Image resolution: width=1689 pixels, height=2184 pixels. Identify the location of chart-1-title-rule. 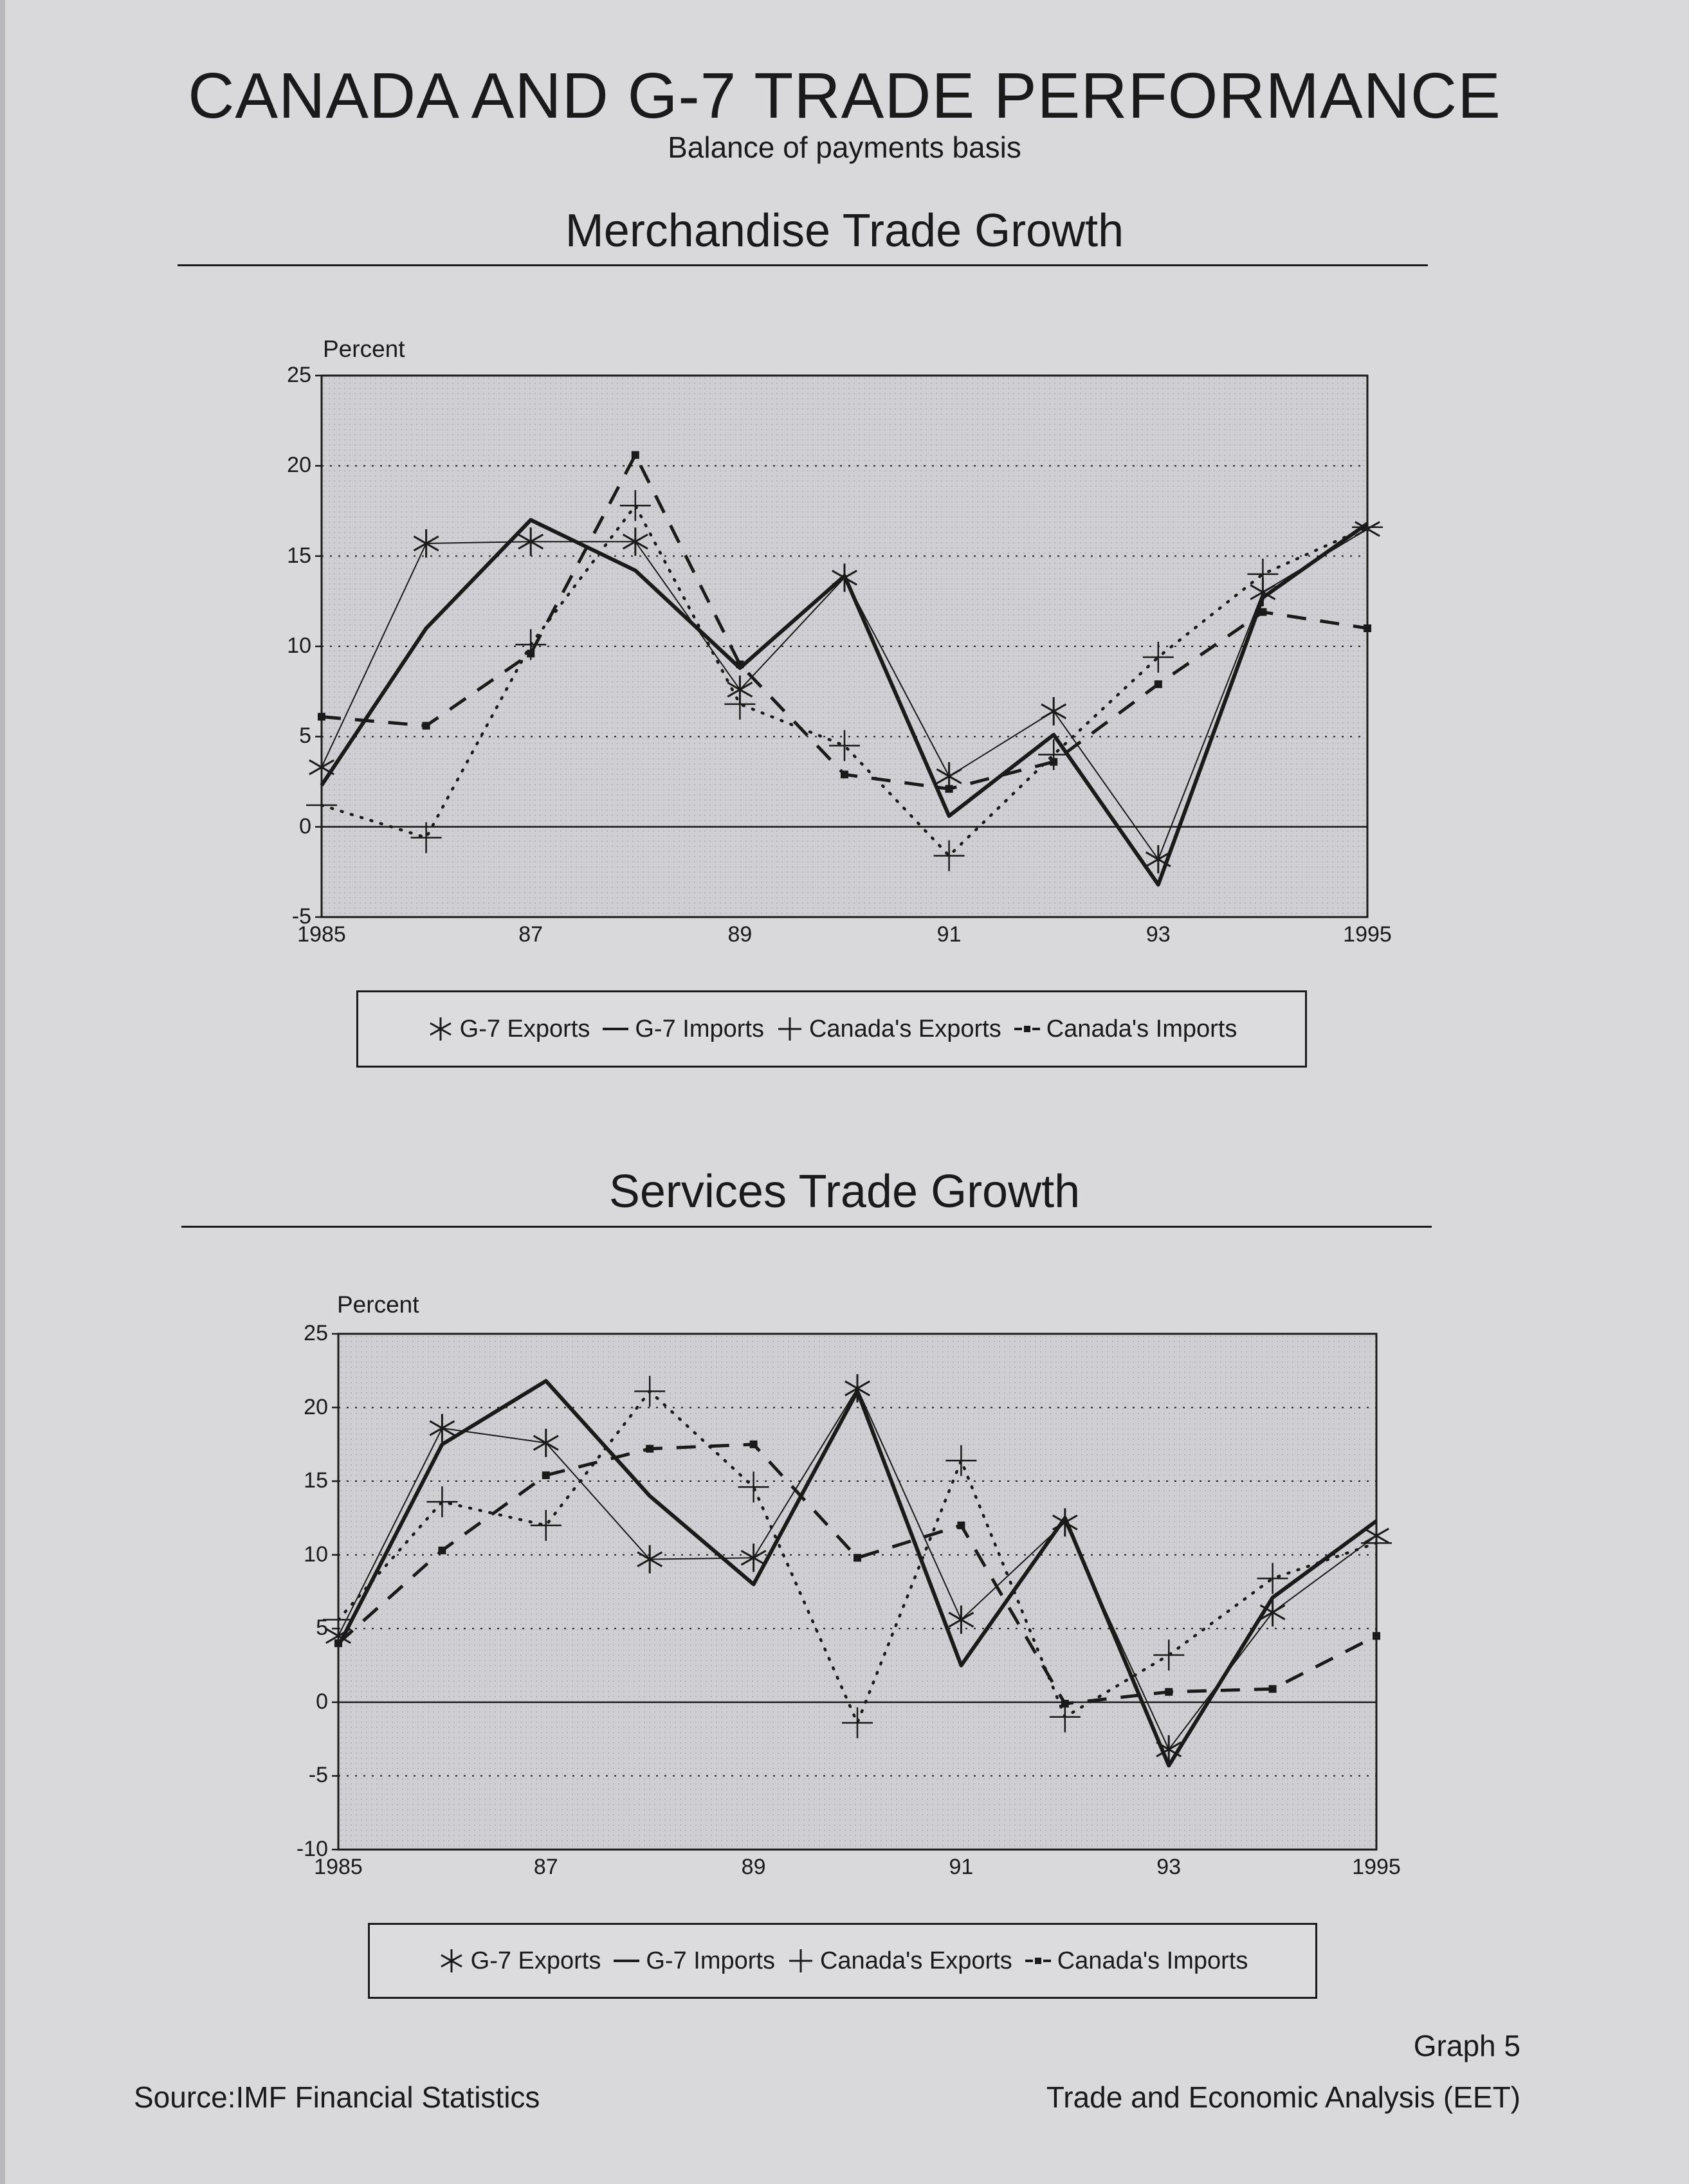
(803, 265).